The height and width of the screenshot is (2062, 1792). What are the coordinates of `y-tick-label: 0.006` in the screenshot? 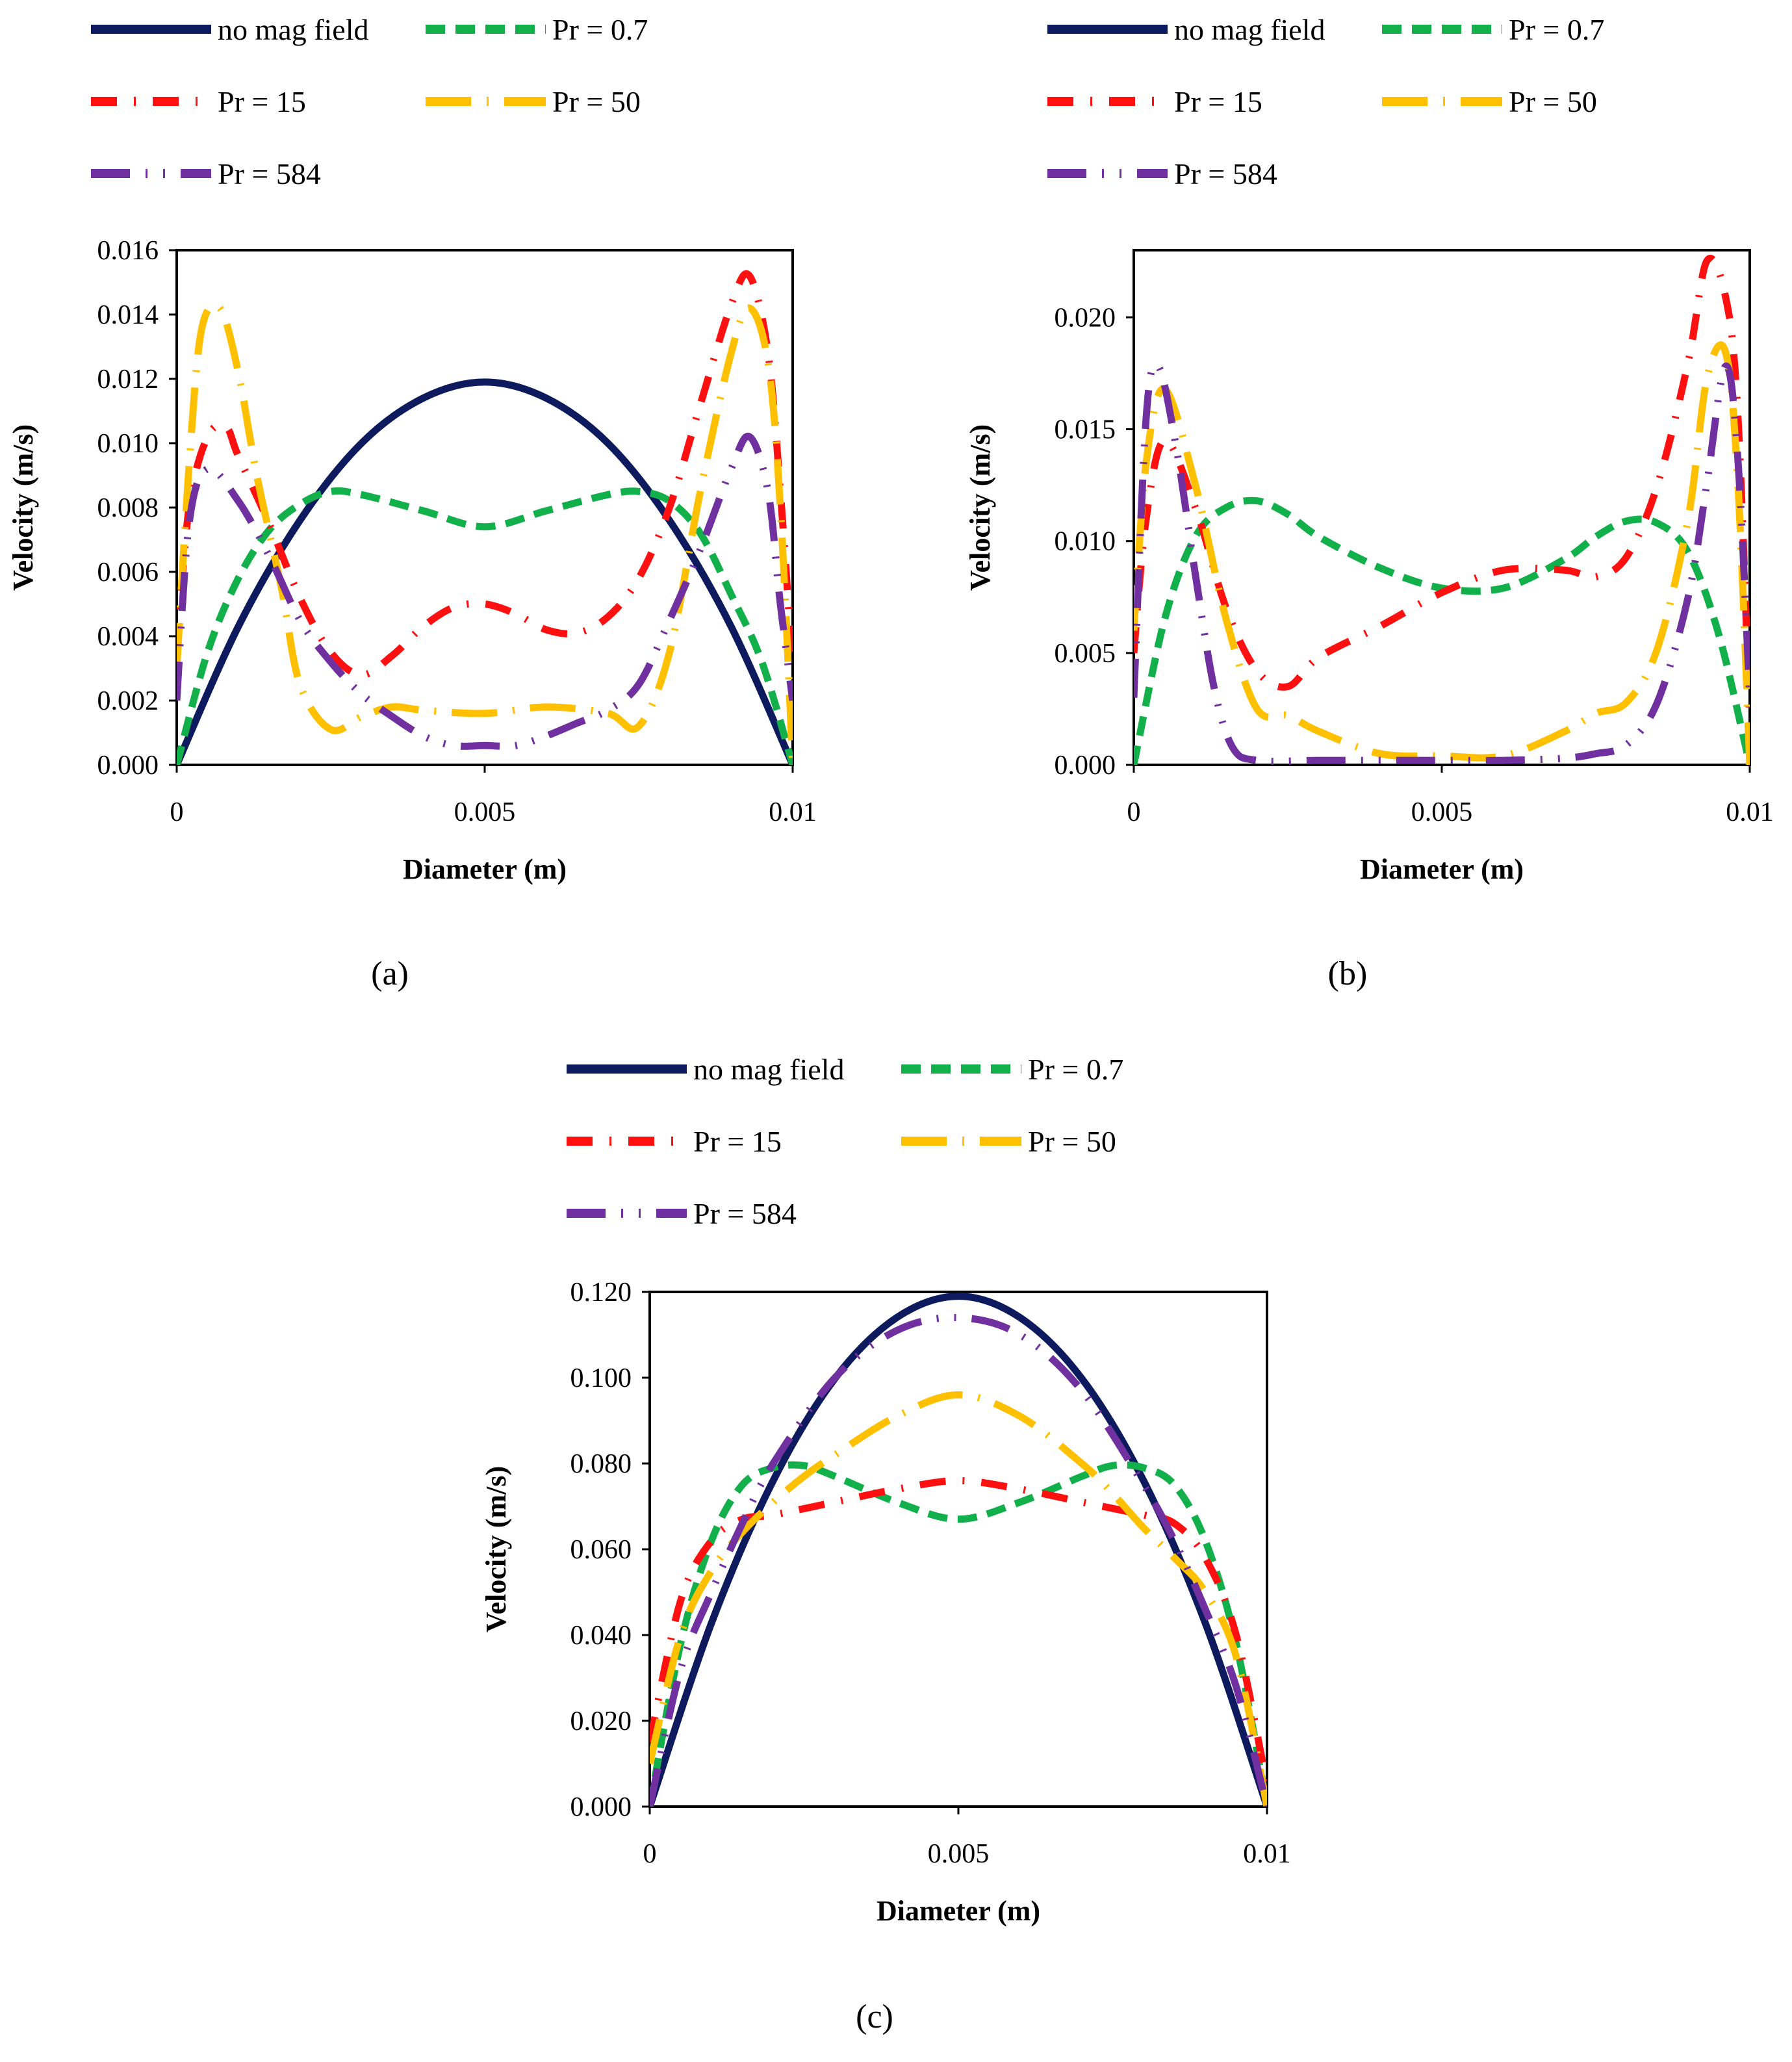 It's located at (128, 573).